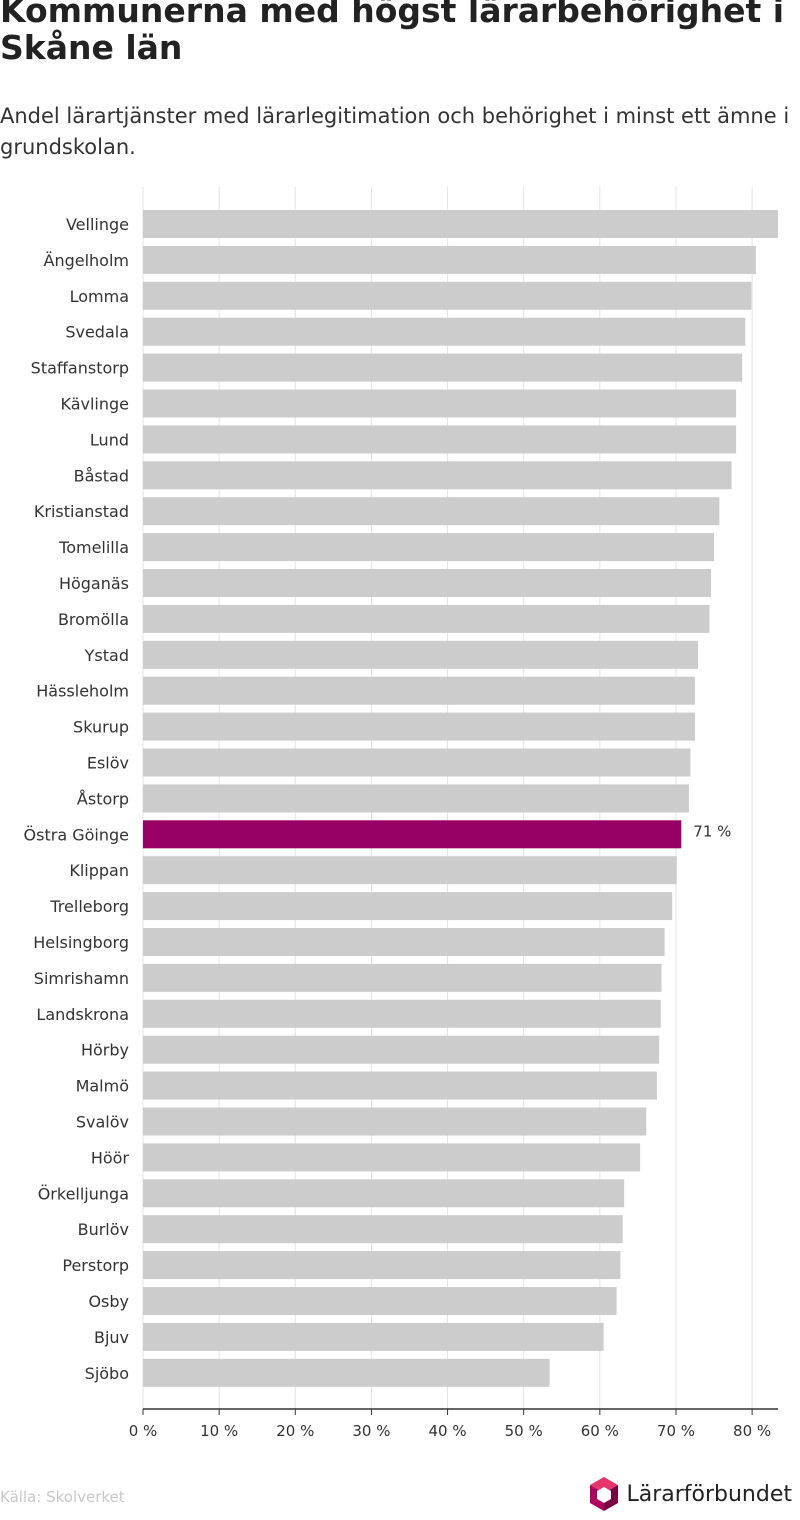  What do you see at coordinates (111, 1337) in the screenshot?
I see `category-label: Bjuv` at bounding box center [111, 1337].